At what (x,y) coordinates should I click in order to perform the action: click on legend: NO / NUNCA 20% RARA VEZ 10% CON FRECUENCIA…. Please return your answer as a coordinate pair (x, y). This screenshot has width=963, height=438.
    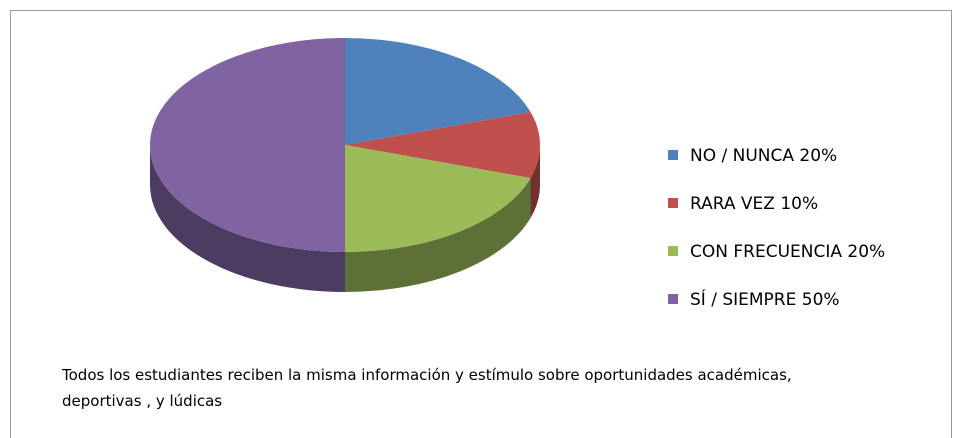
    Looking at the image, I should click on (776, 228).